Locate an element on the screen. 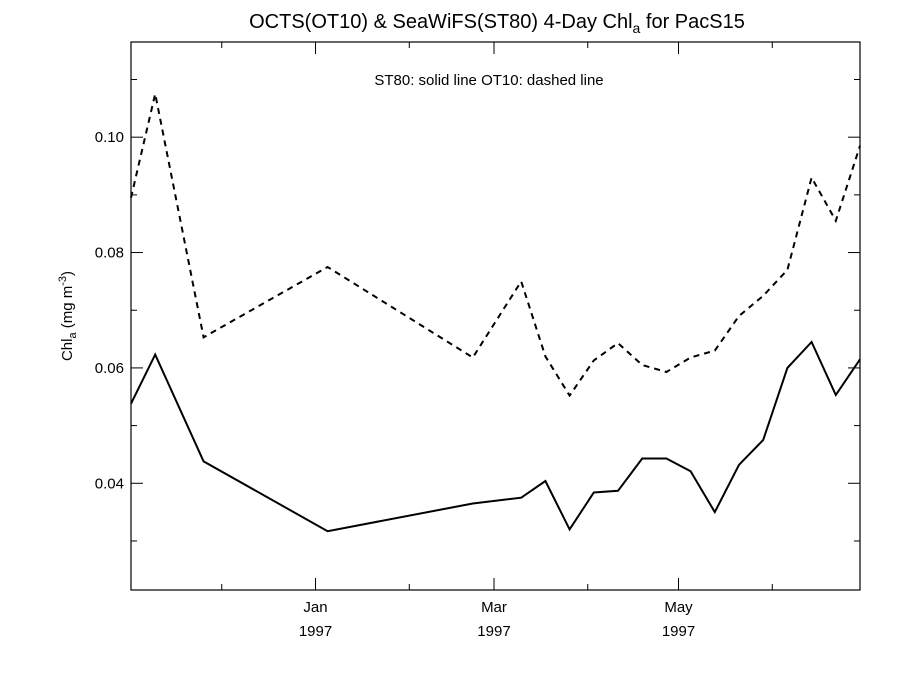 The height and width of the screenshot is (675, 900). y-tick-label: 0.04 is located at coordinates (109, 483).